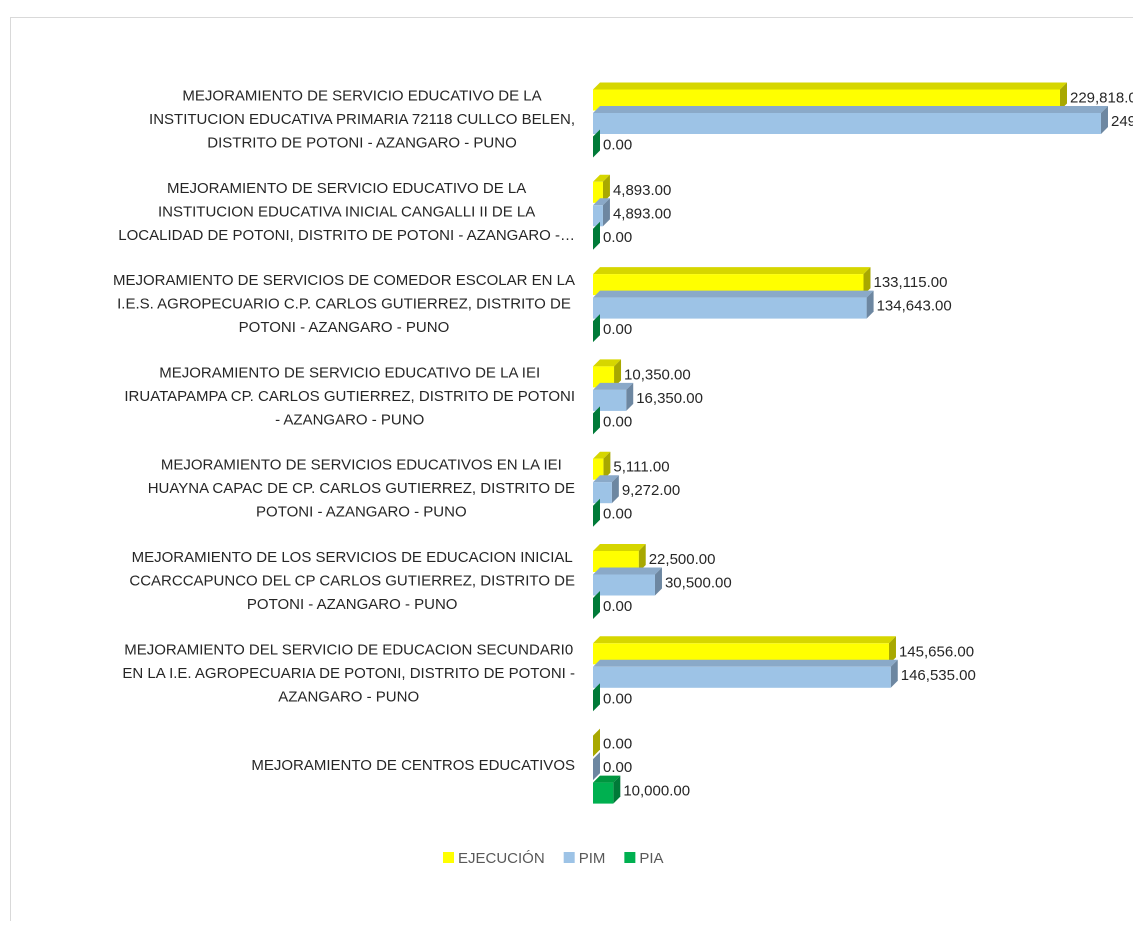 This screenshot has width=1133, height=926. What do you see at coordinates (413, 765) in the screenshot?
I see `category-label: MEJORAMIENTO DE CENTROS EDUCATIVOS` at bounding box center [413, 765].